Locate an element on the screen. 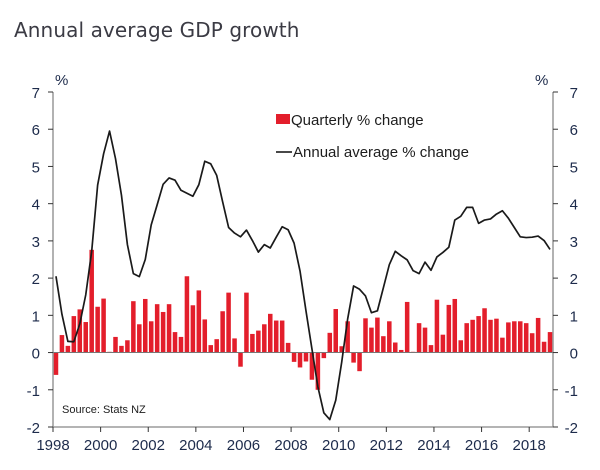 The width and height of the screenshot is (600, 470). y-tick-label-left: -2 is located at coordinates (33, 428).